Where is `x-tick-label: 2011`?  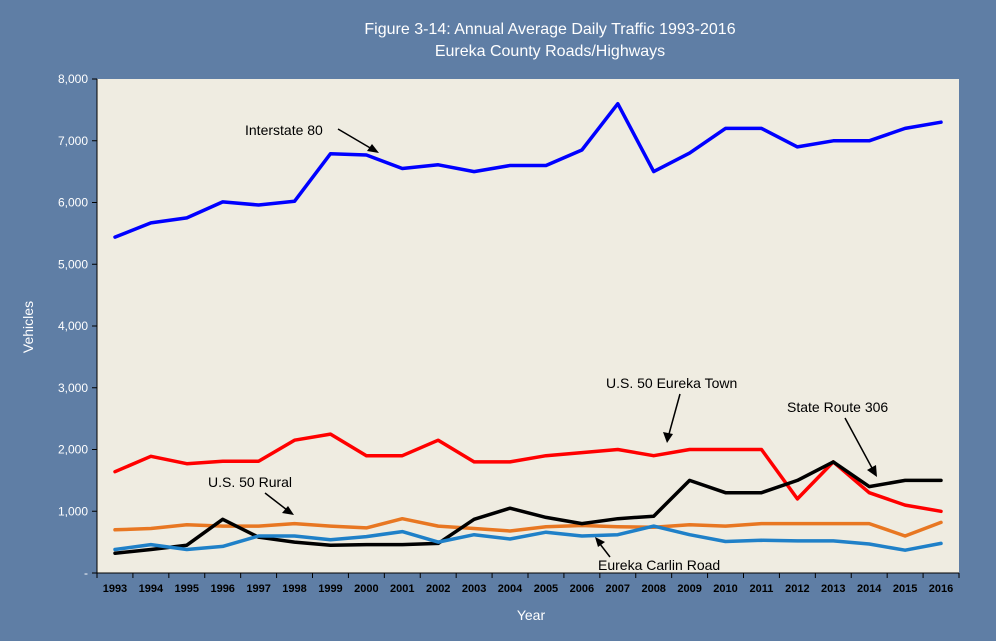
x-tick-label: 2011 is located at coordinates (762, 589).